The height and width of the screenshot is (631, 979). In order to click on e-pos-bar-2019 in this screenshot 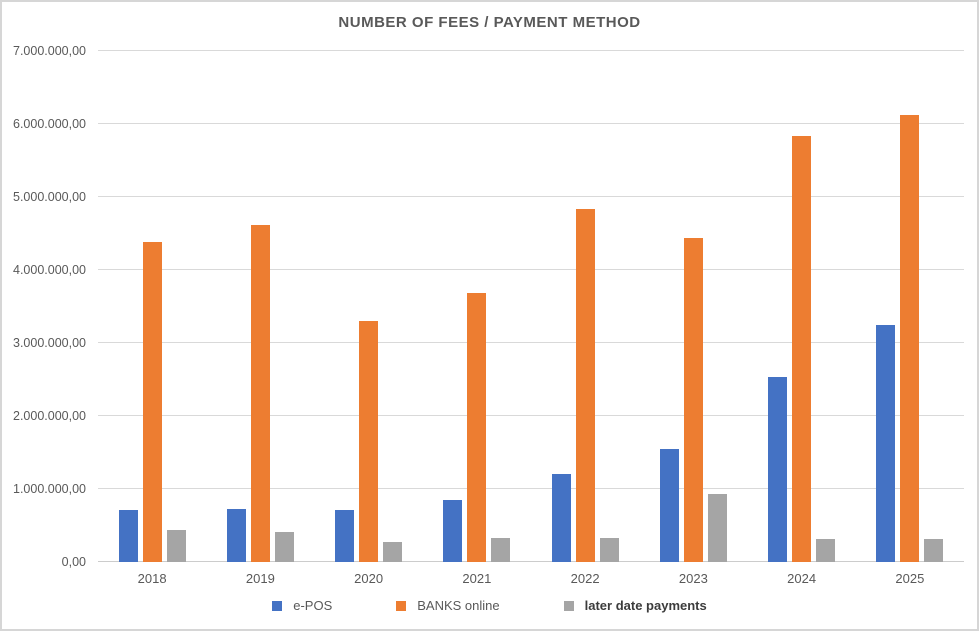, I will do `click(236, 535)`.